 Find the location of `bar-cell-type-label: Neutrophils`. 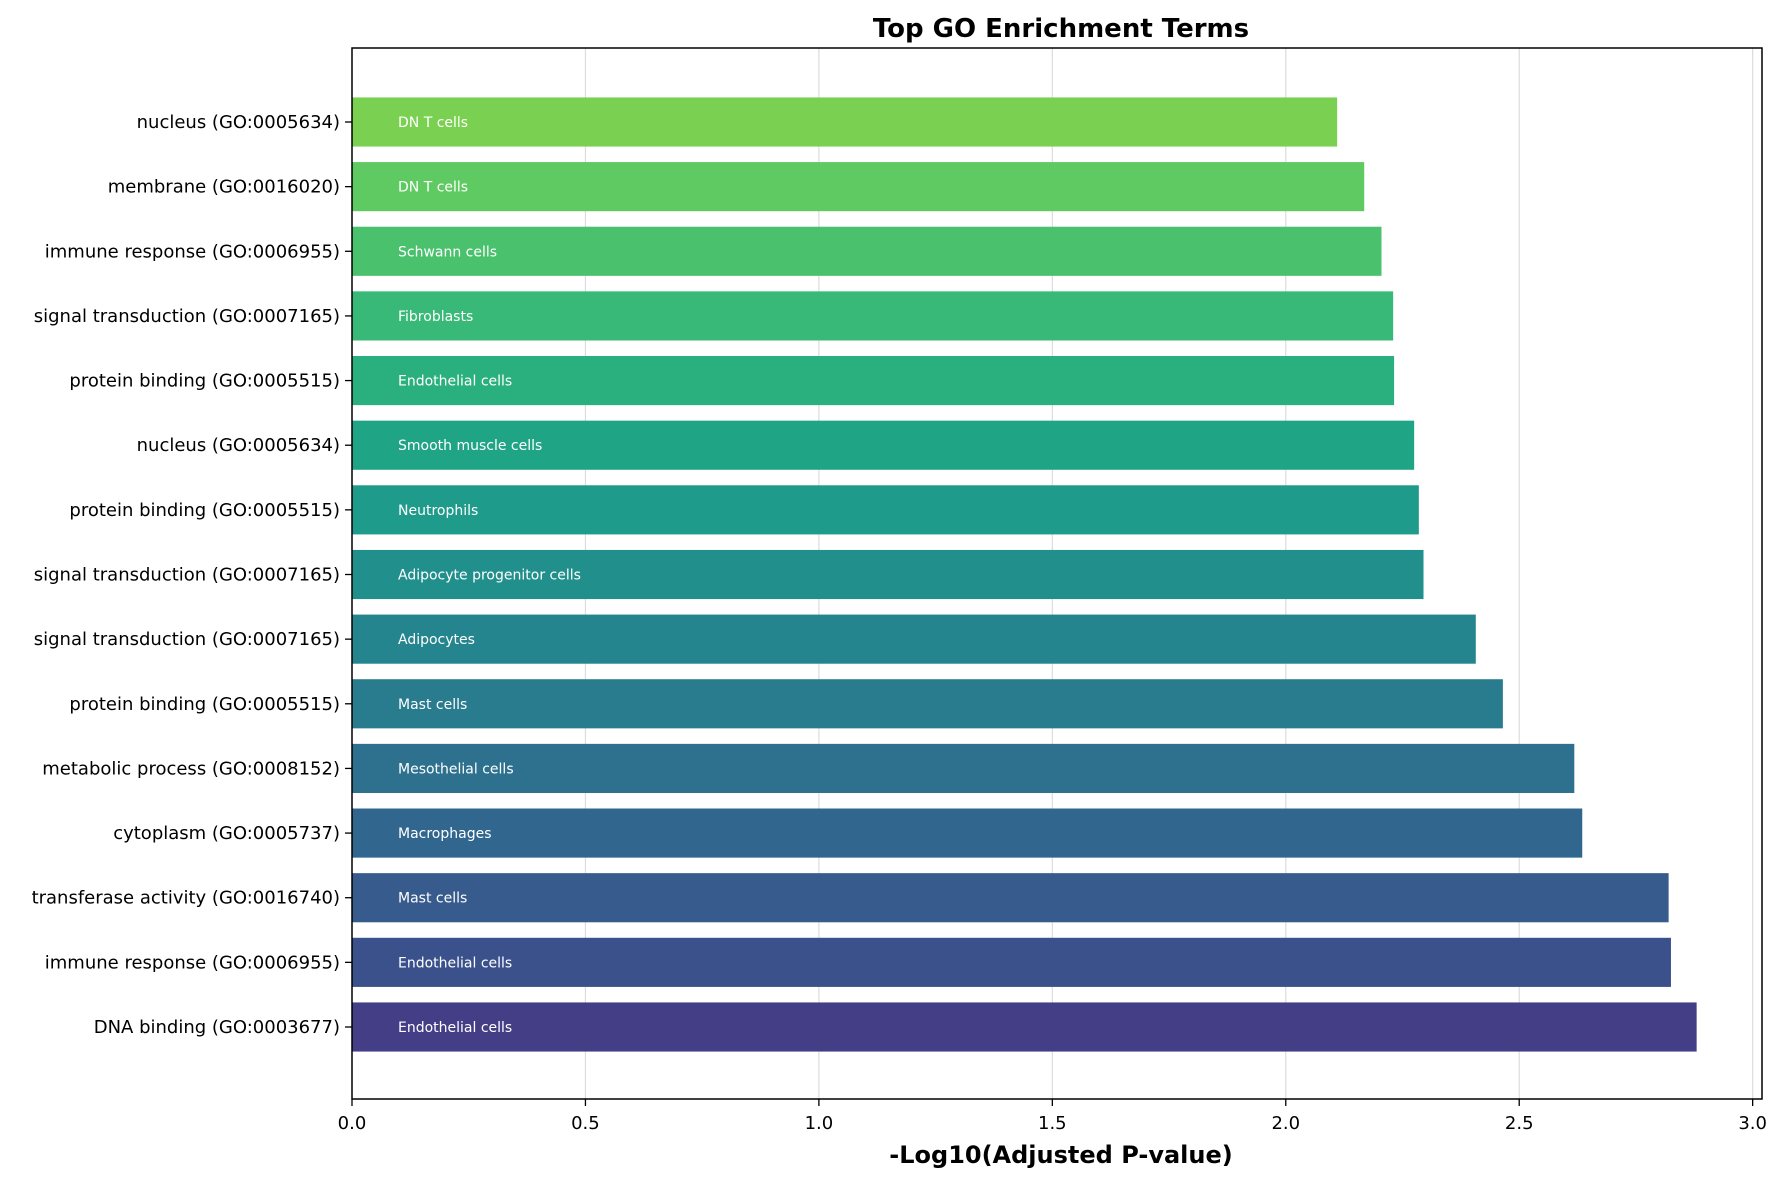

bar-cell-type-label: Neutrophils is located at coordinates (438, 511).